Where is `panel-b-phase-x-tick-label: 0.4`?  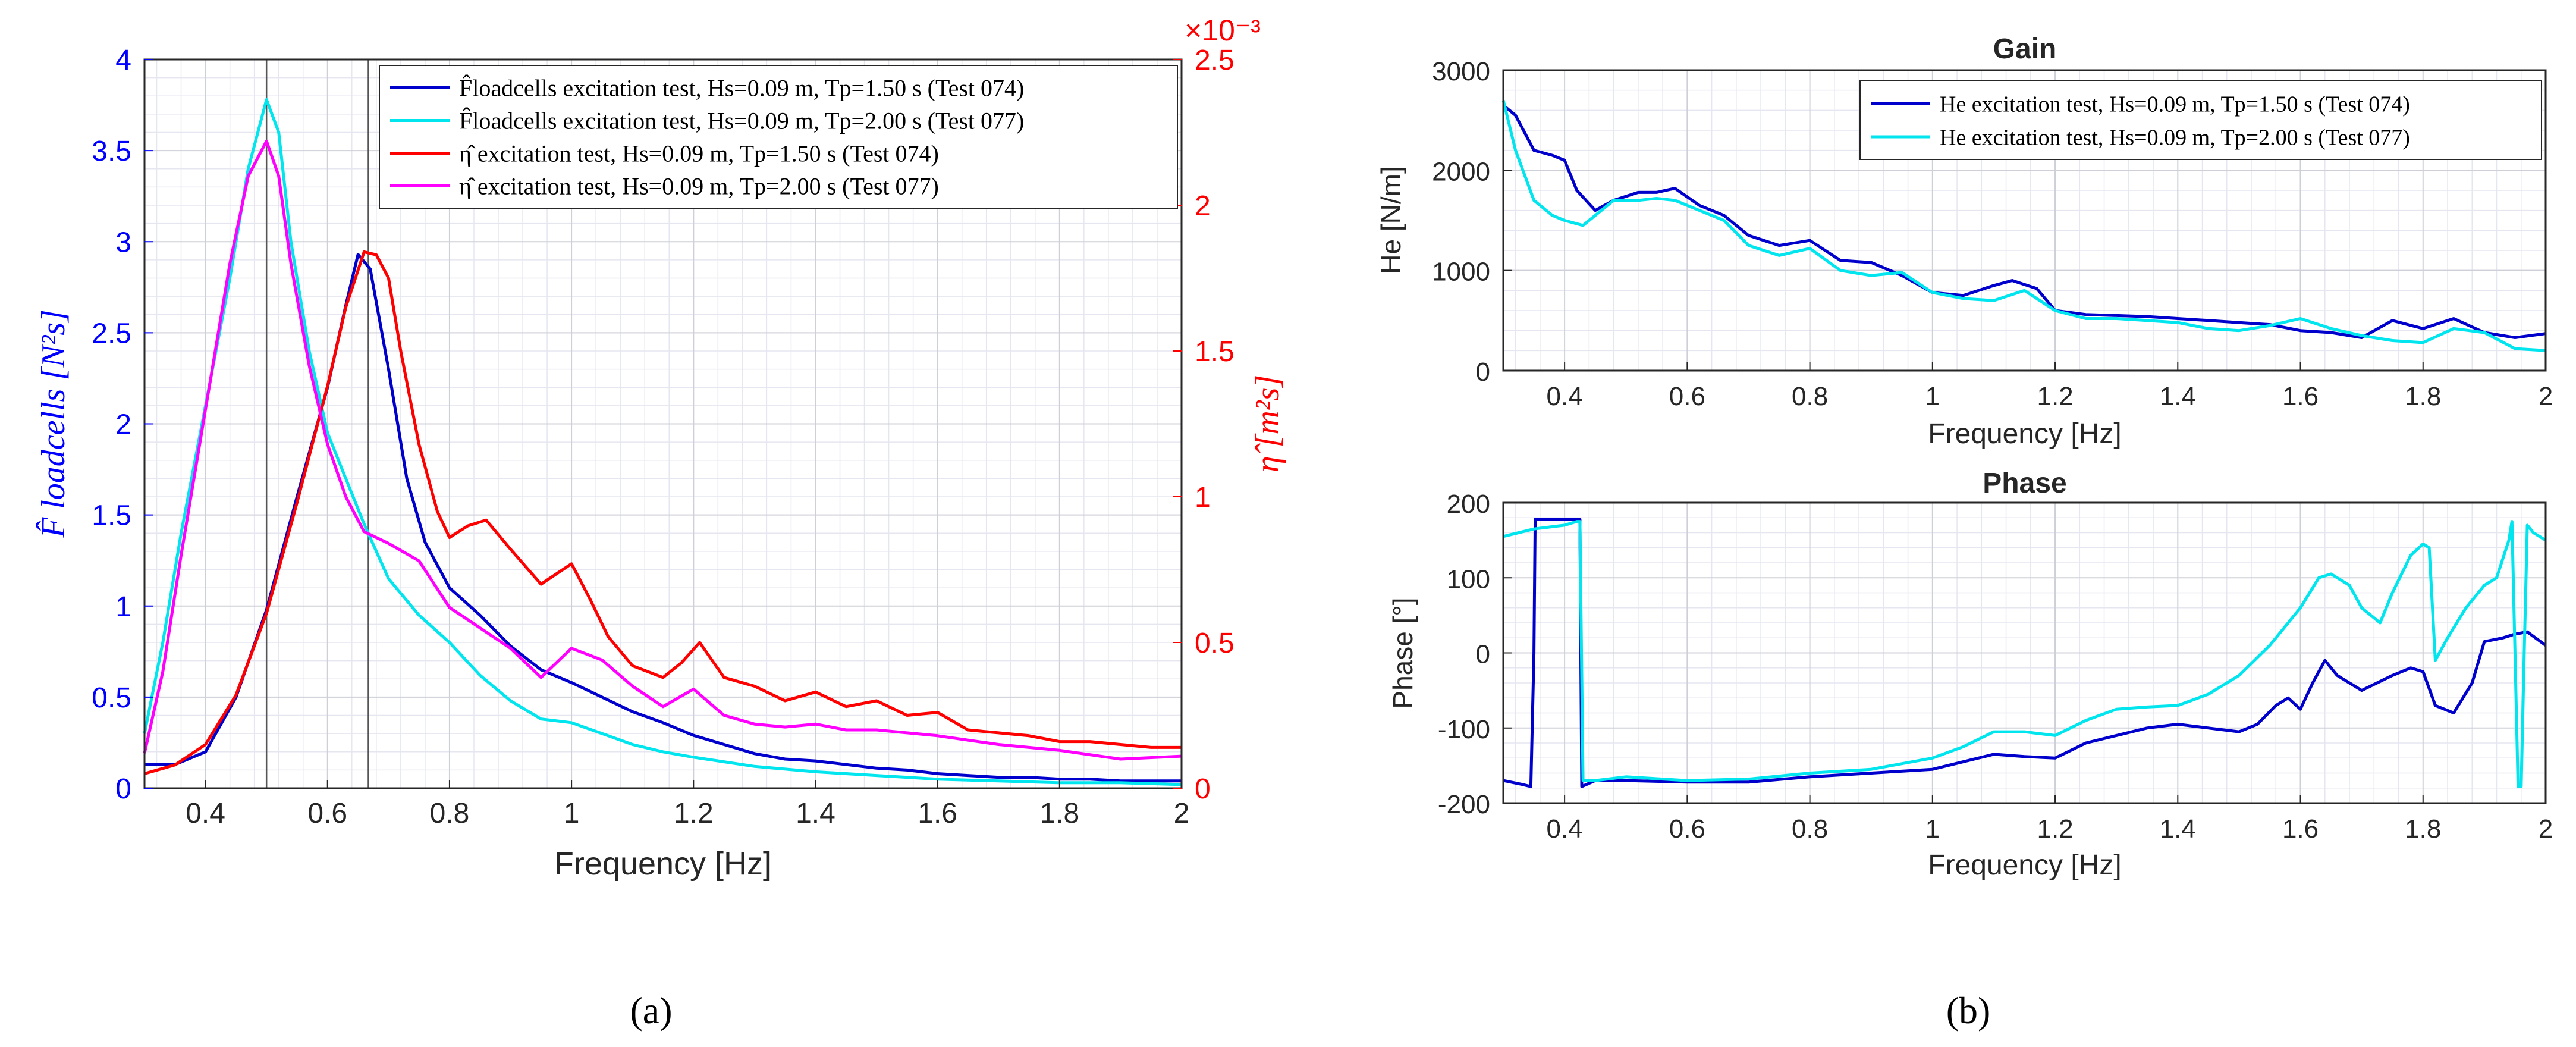
panel-b-phase-x-tick-label: 0.4 is located at coordinates (1565, 829).